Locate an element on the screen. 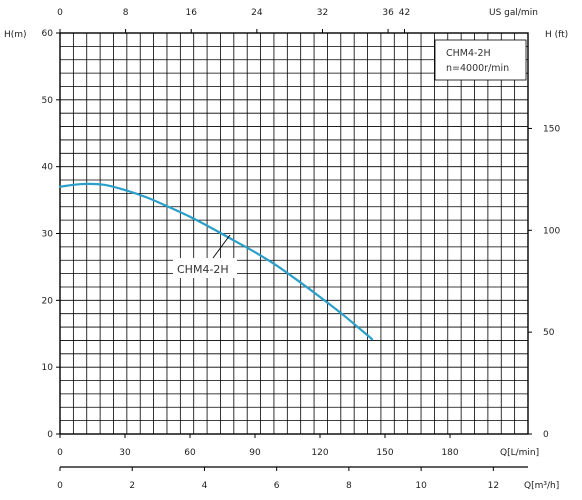  x-bottom-lmin-axis-title: Q[L/min] is located at coordinates (519, 453).